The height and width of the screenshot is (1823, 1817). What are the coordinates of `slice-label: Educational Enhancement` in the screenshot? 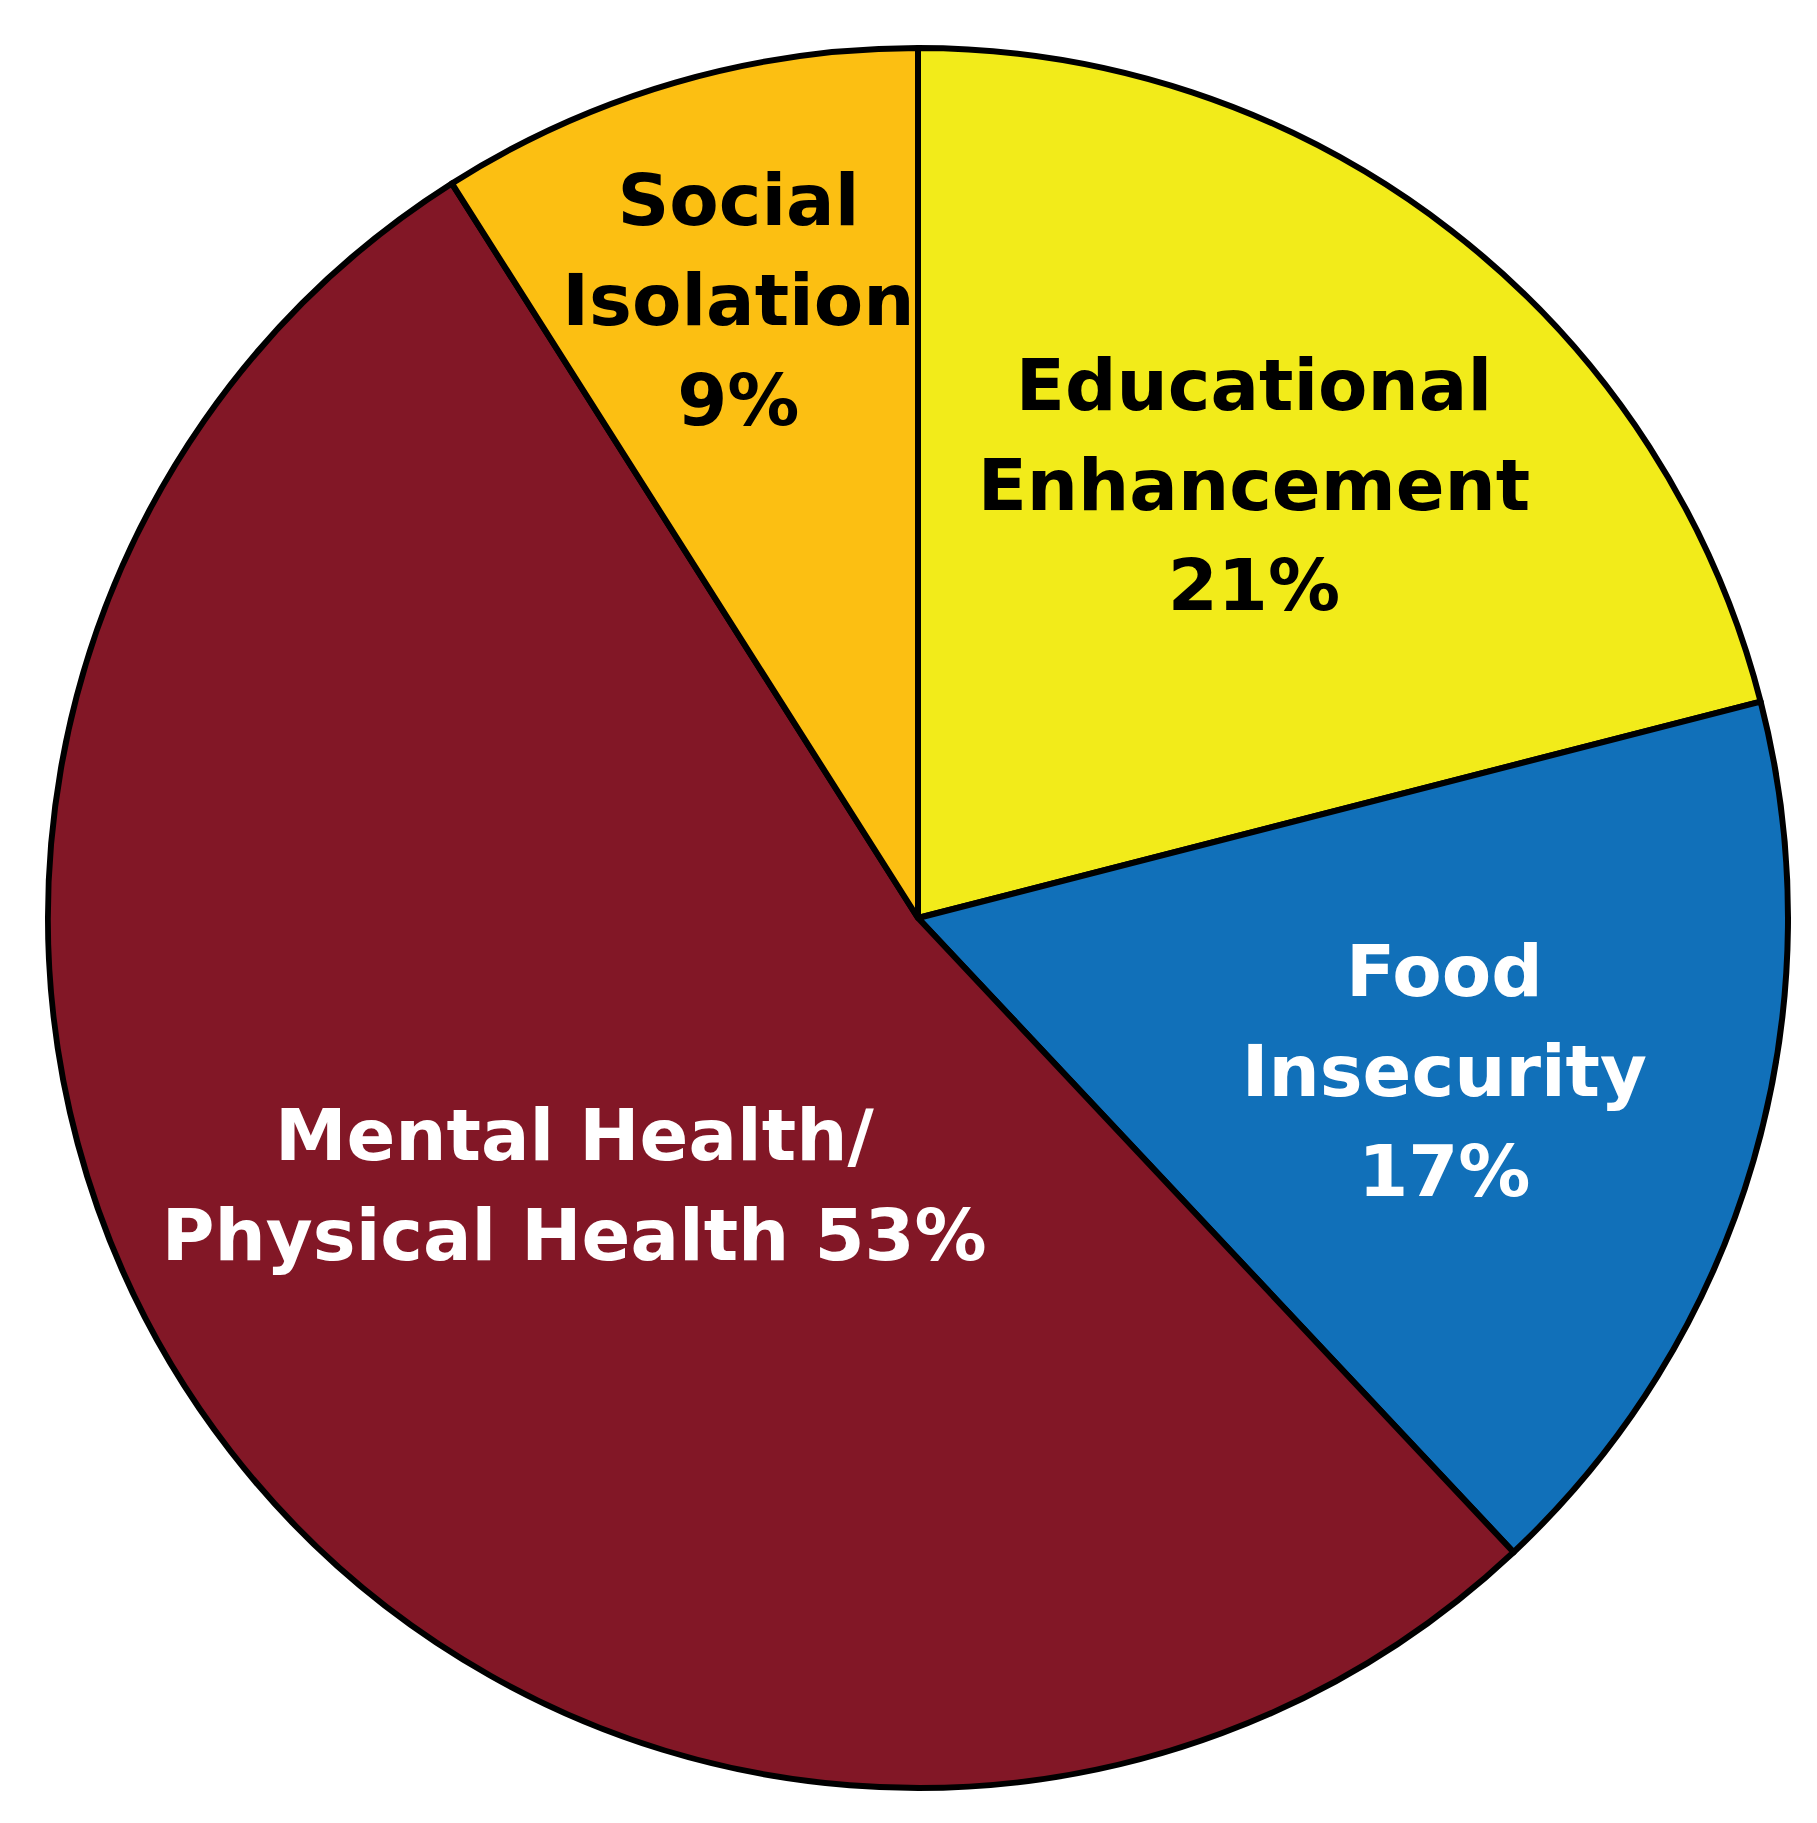 It's located at (1254, 434).